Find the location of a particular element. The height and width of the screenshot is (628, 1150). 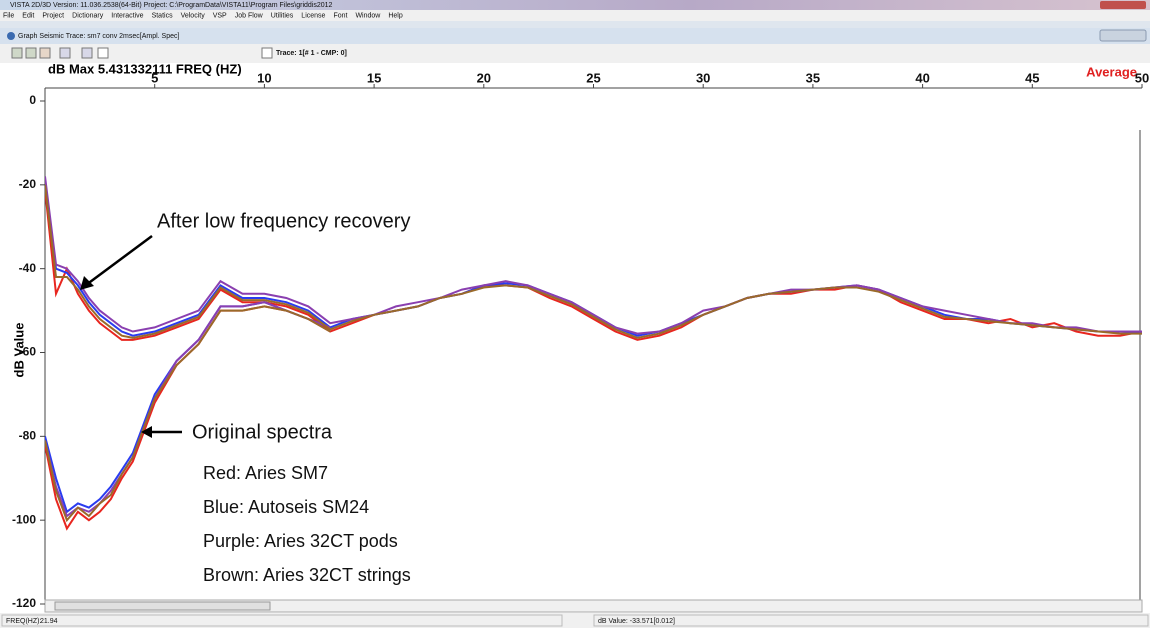

chart-header: dB Max 5.431332111 FREQ (HZ) is located at coordinates (145, 68).